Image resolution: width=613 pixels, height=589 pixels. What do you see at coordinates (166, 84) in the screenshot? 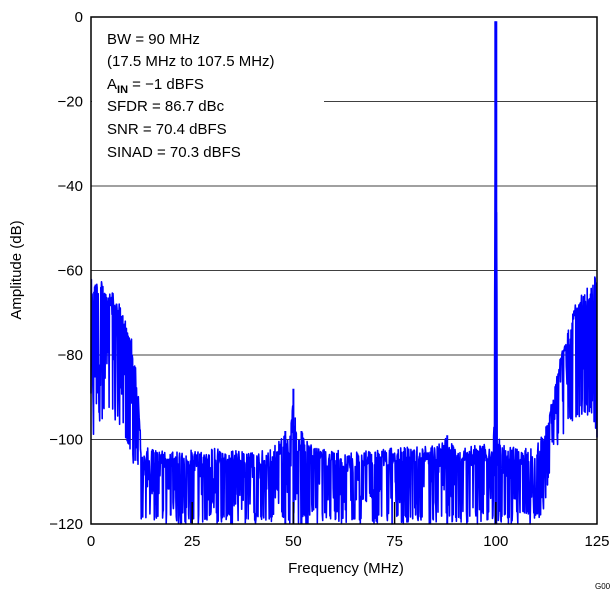
I see `ain-value: = −1 dBFS` at bounding box center [166, 84].